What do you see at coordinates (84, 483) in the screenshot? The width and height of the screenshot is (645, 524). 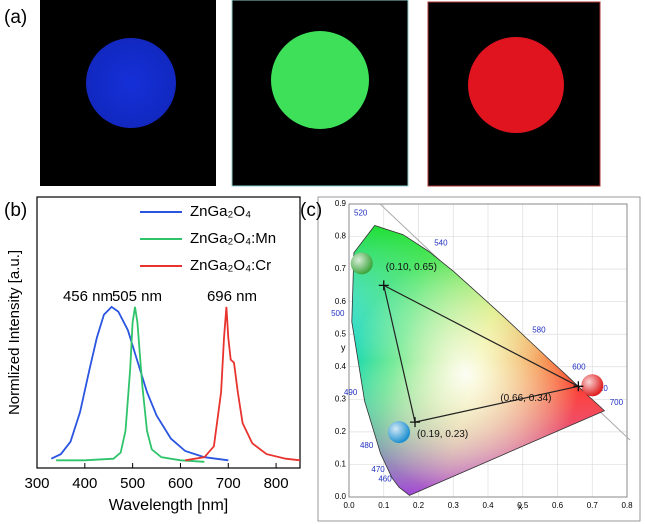 I see `x-tick-label: 400` at bounding box center [84, 483].